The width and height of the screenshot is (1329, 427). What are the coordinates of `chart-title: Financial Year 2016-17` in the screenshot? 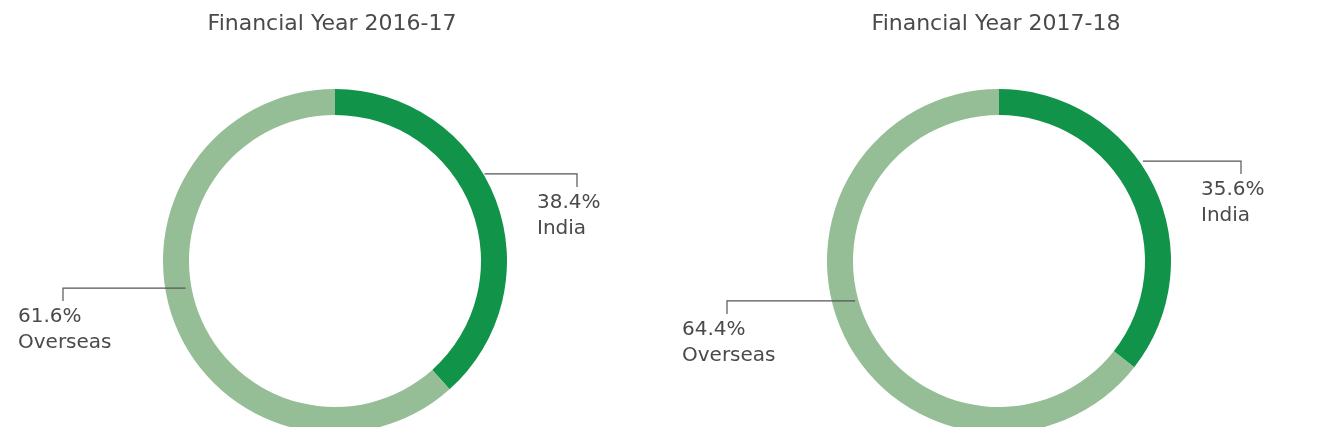 It's located at (332, 22).